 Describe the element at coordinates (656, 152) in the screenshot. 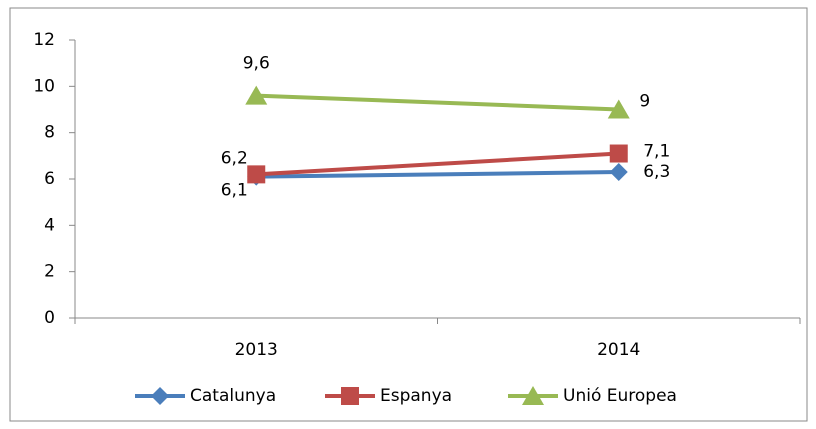

I see `data-label: 7,1` at that location.